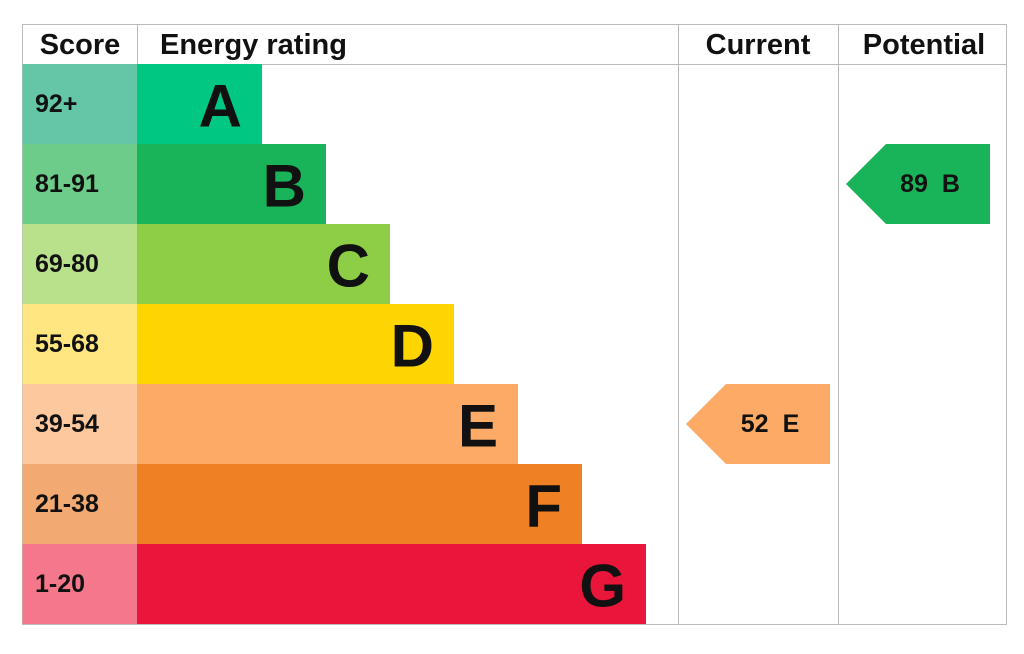  Describe the element at coordinates (543, 506) in the screenshot. I see `band-letter: F` at that location.